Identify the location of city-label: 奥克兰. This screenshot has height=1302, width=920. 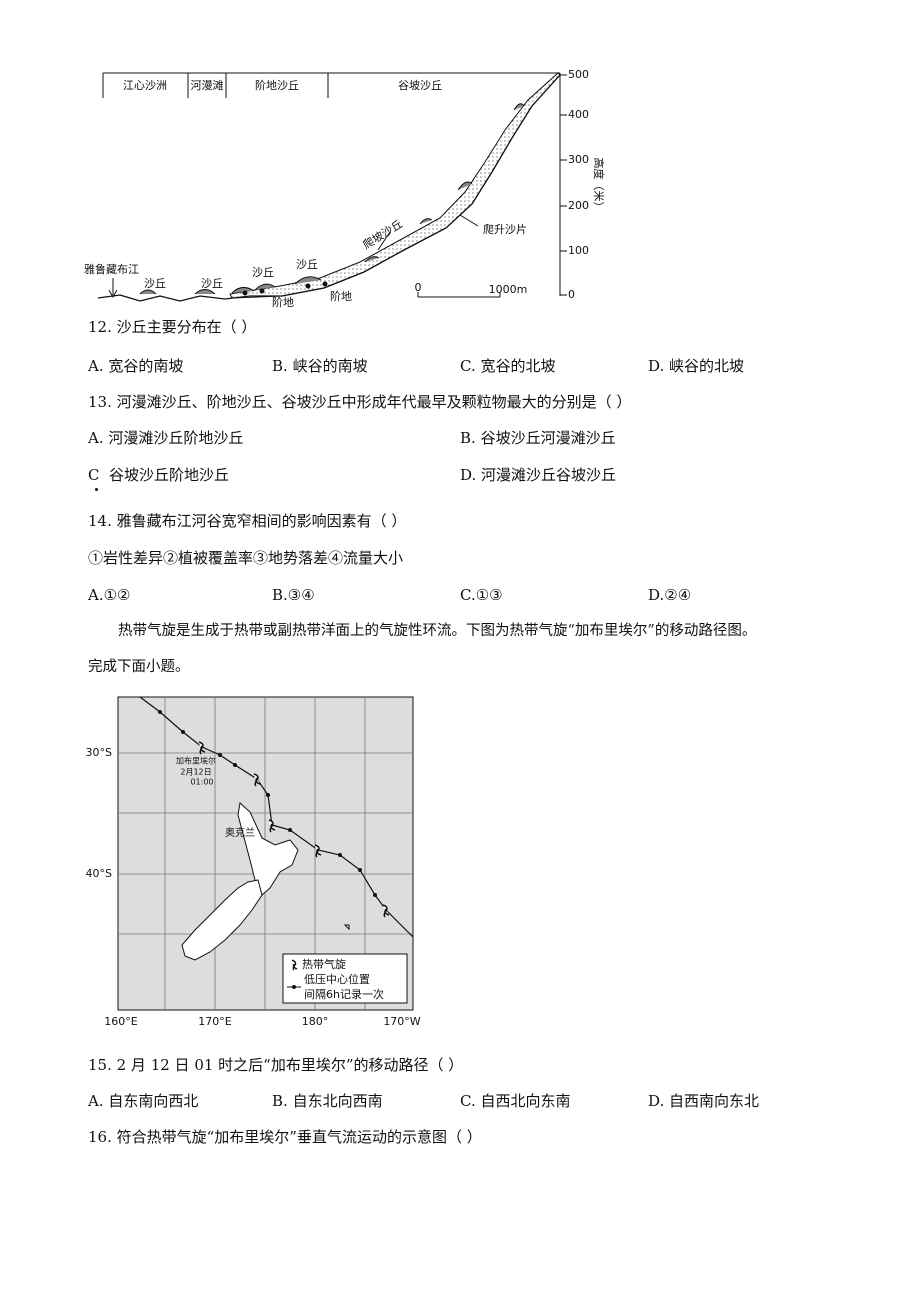
(240, 832).